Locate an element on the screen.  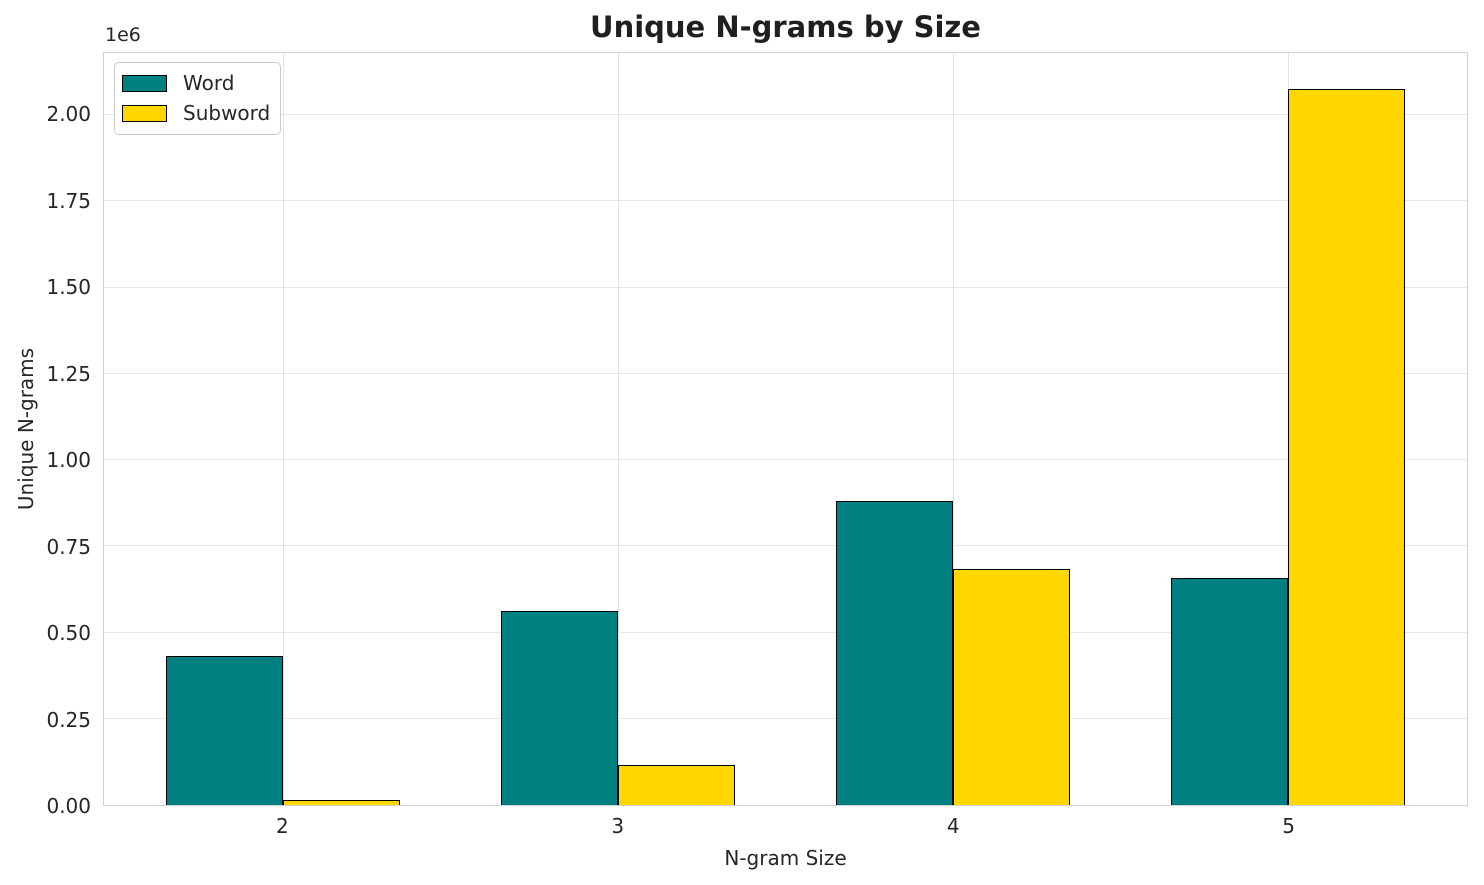
x-tick-label-5: 5 is located at coordinates (1288, 826).